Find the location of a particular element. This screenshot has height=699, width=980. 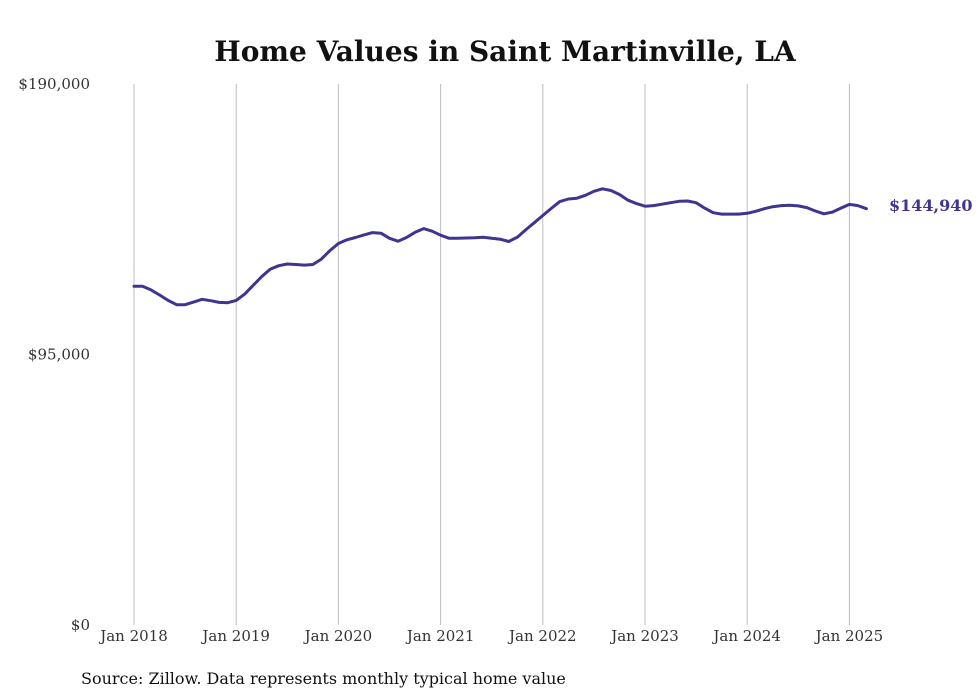

x-tick-label: Jan 2020 is located at coordinates (338, 636).